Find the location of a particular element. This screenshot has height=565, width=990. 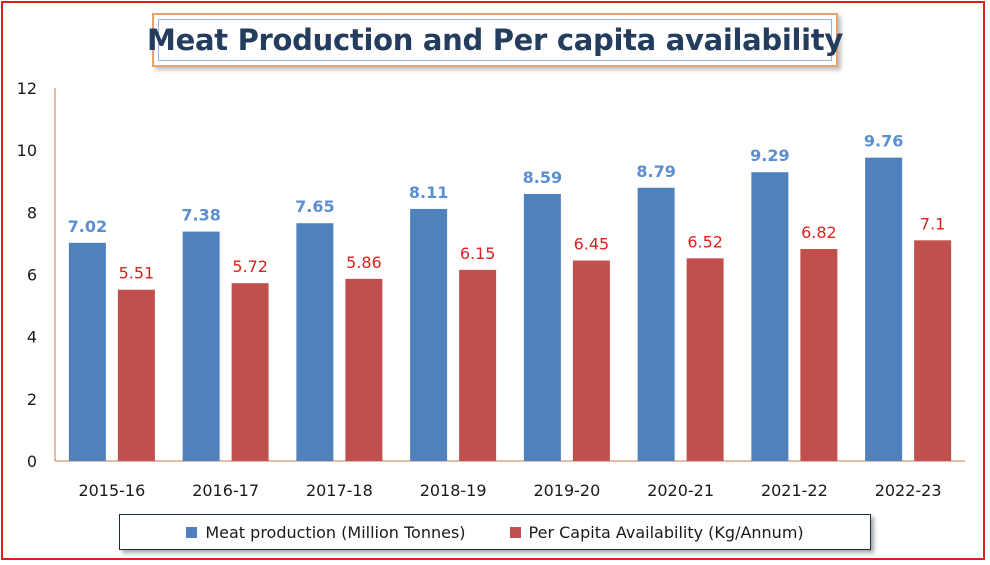

x-tick-label: 2016-17 is located at coordinates (225, 490).